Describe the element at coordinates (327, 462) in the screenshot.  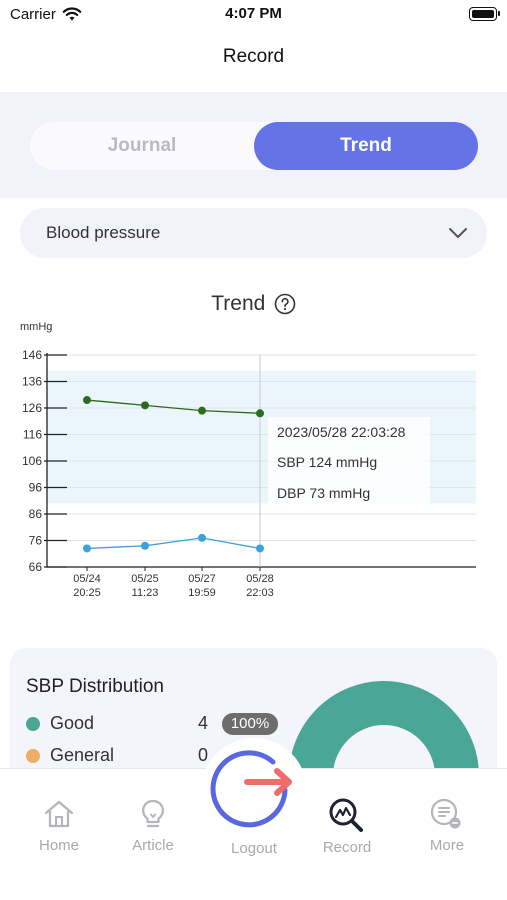
I see `tooltip-sbp: SBP 124 mmHg` at that location.